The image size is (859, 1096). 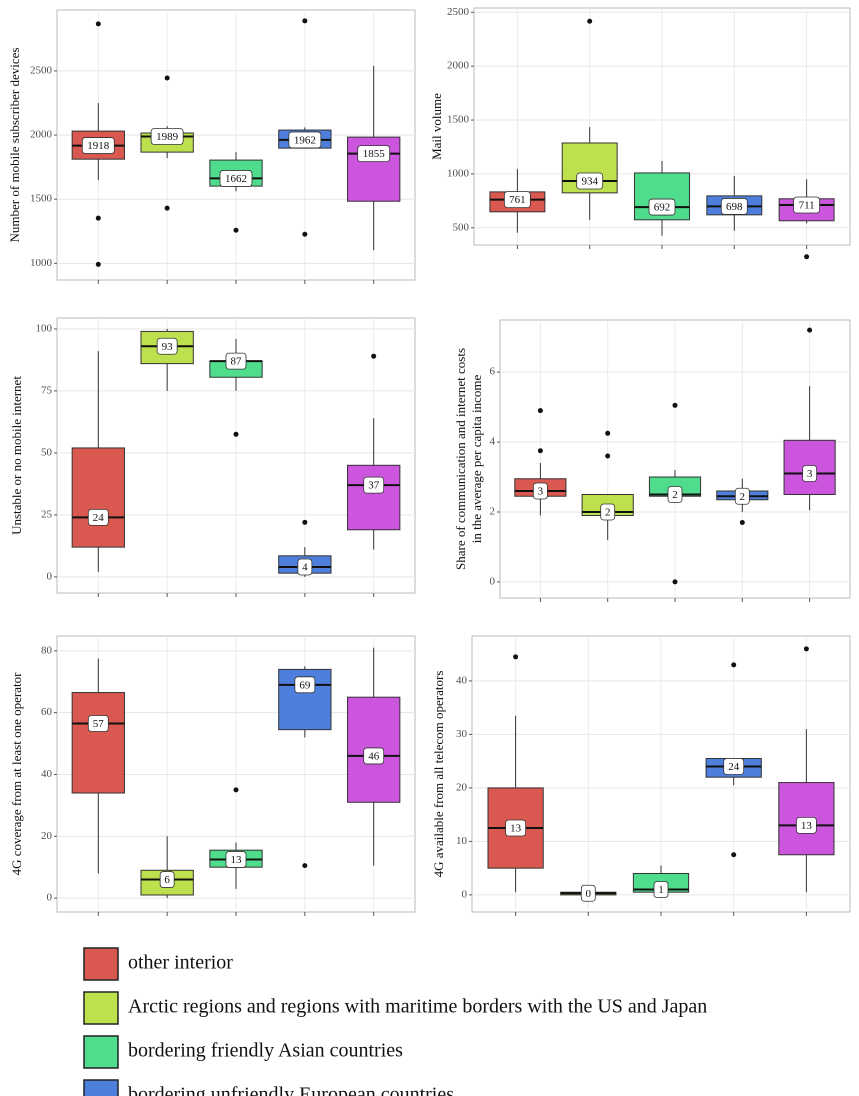 What do you see at coordinates (476, 459) in the screenshot?
I see `y-axis-label: in the average per capita income` at bounding box center [476, 459].